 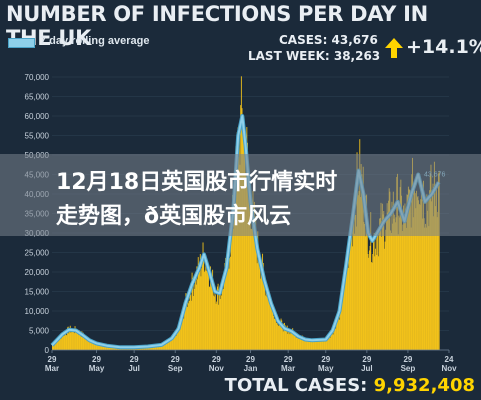 What do you see at coordinates (217, 368) in the screenshot?
I see `x-tick-month: Nov` at bounding box center [217, 368].